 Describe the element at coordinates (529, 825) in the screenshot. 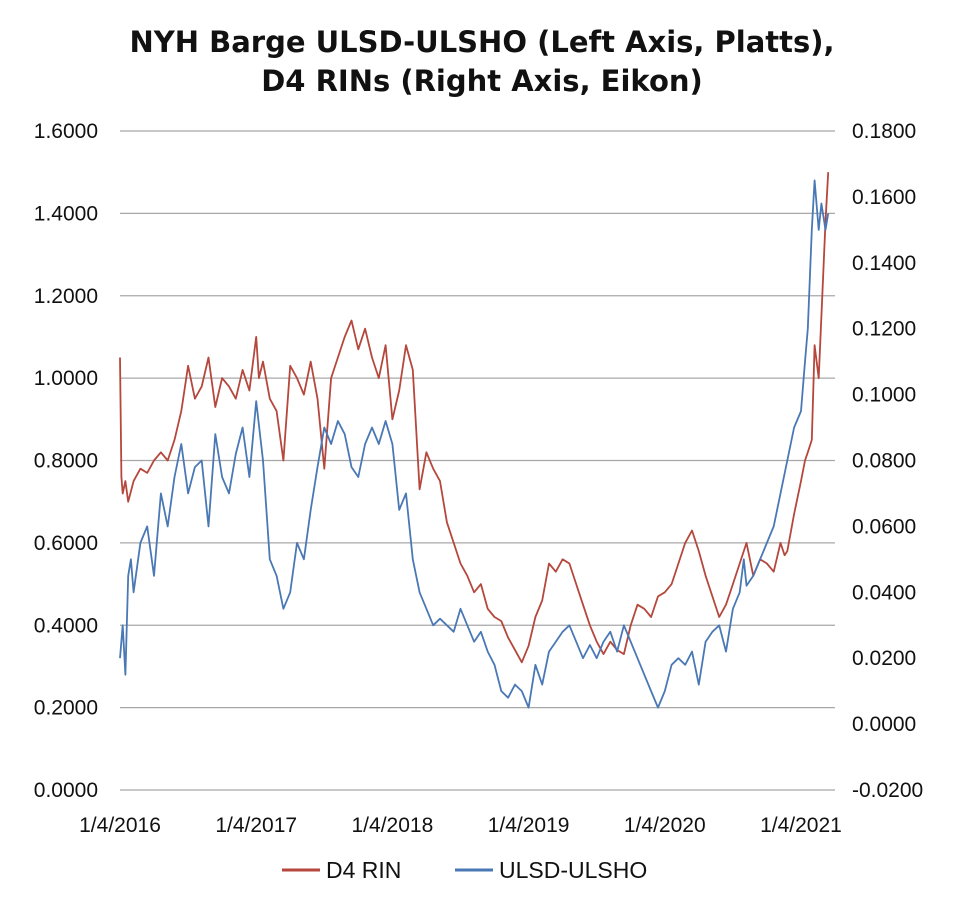

I see `x-tick-label: 1/4/2019` at that location.